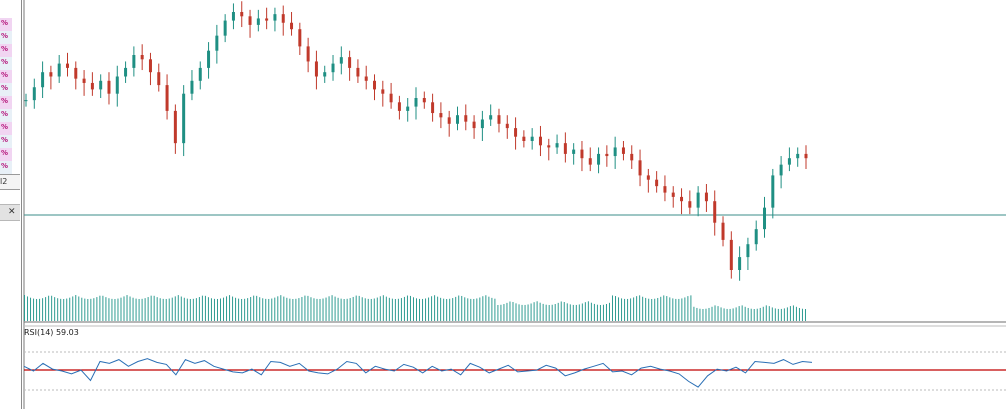  I want to click on rsi-line, so click(418, 373).